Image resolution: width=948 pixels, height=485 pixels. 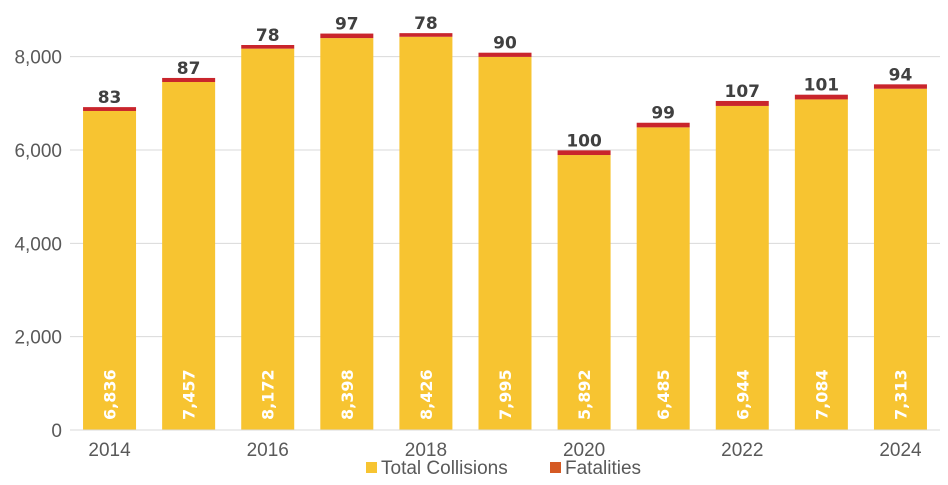 I want to click on data-label-fatalities: 107, so click(x=743, y=92).